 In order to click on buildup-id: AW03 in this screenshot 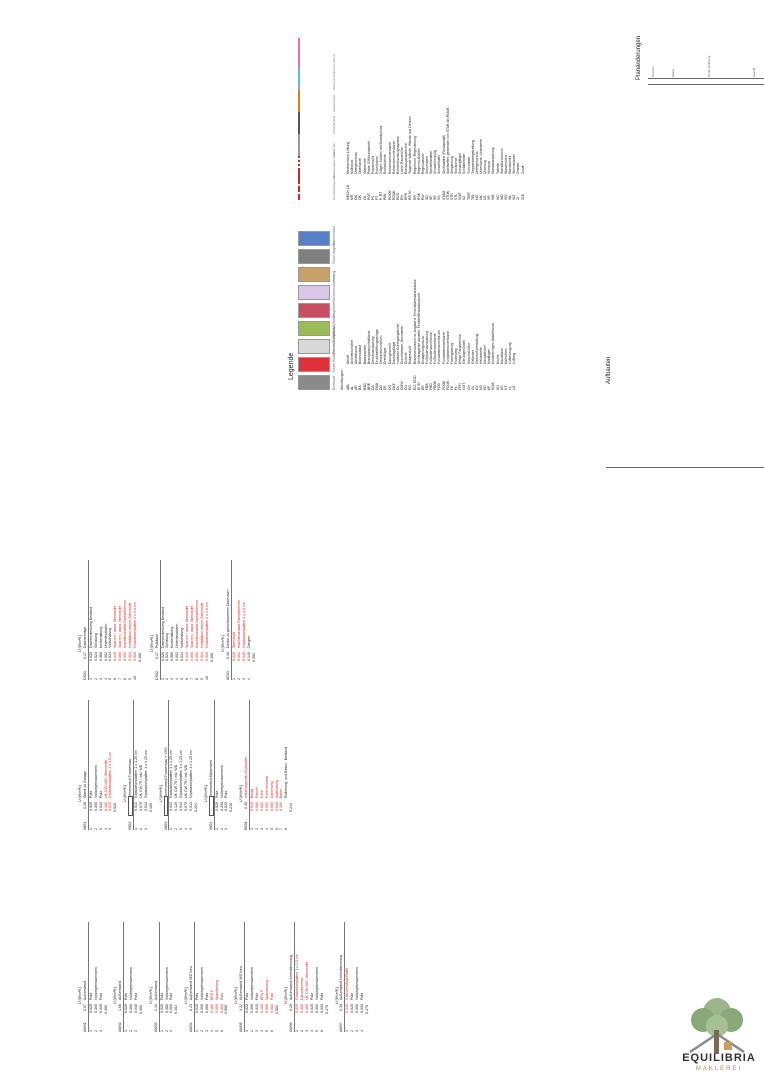, I will do `click(155, 1027)`.